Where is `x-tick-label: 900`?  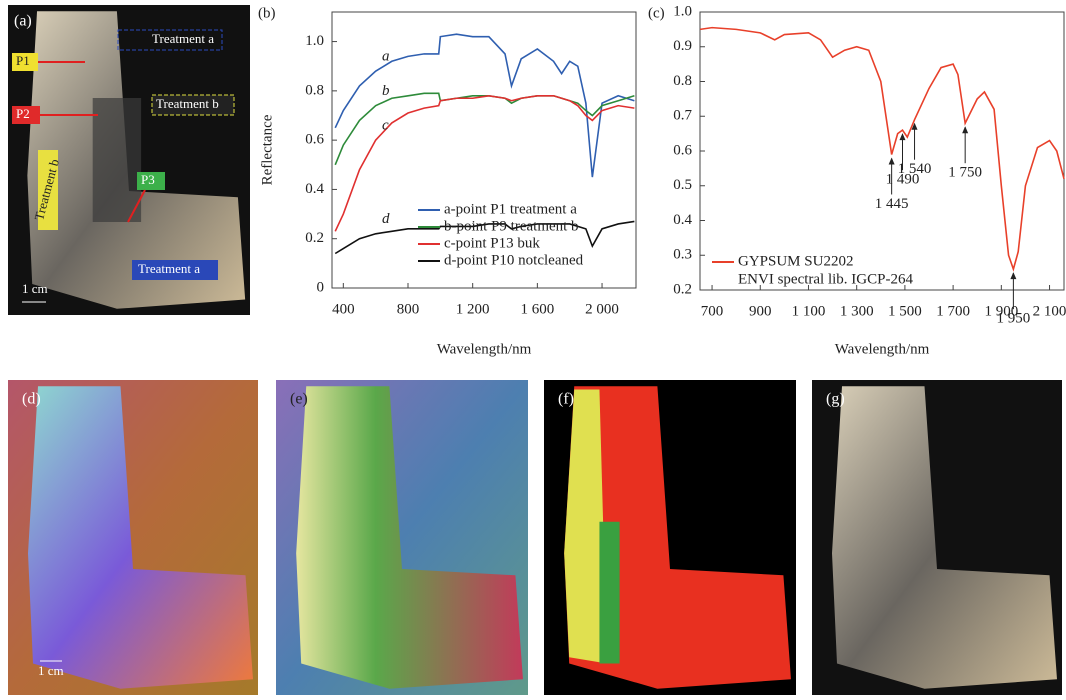
x-tick-label: 900 is located at coordinates (760, 311).